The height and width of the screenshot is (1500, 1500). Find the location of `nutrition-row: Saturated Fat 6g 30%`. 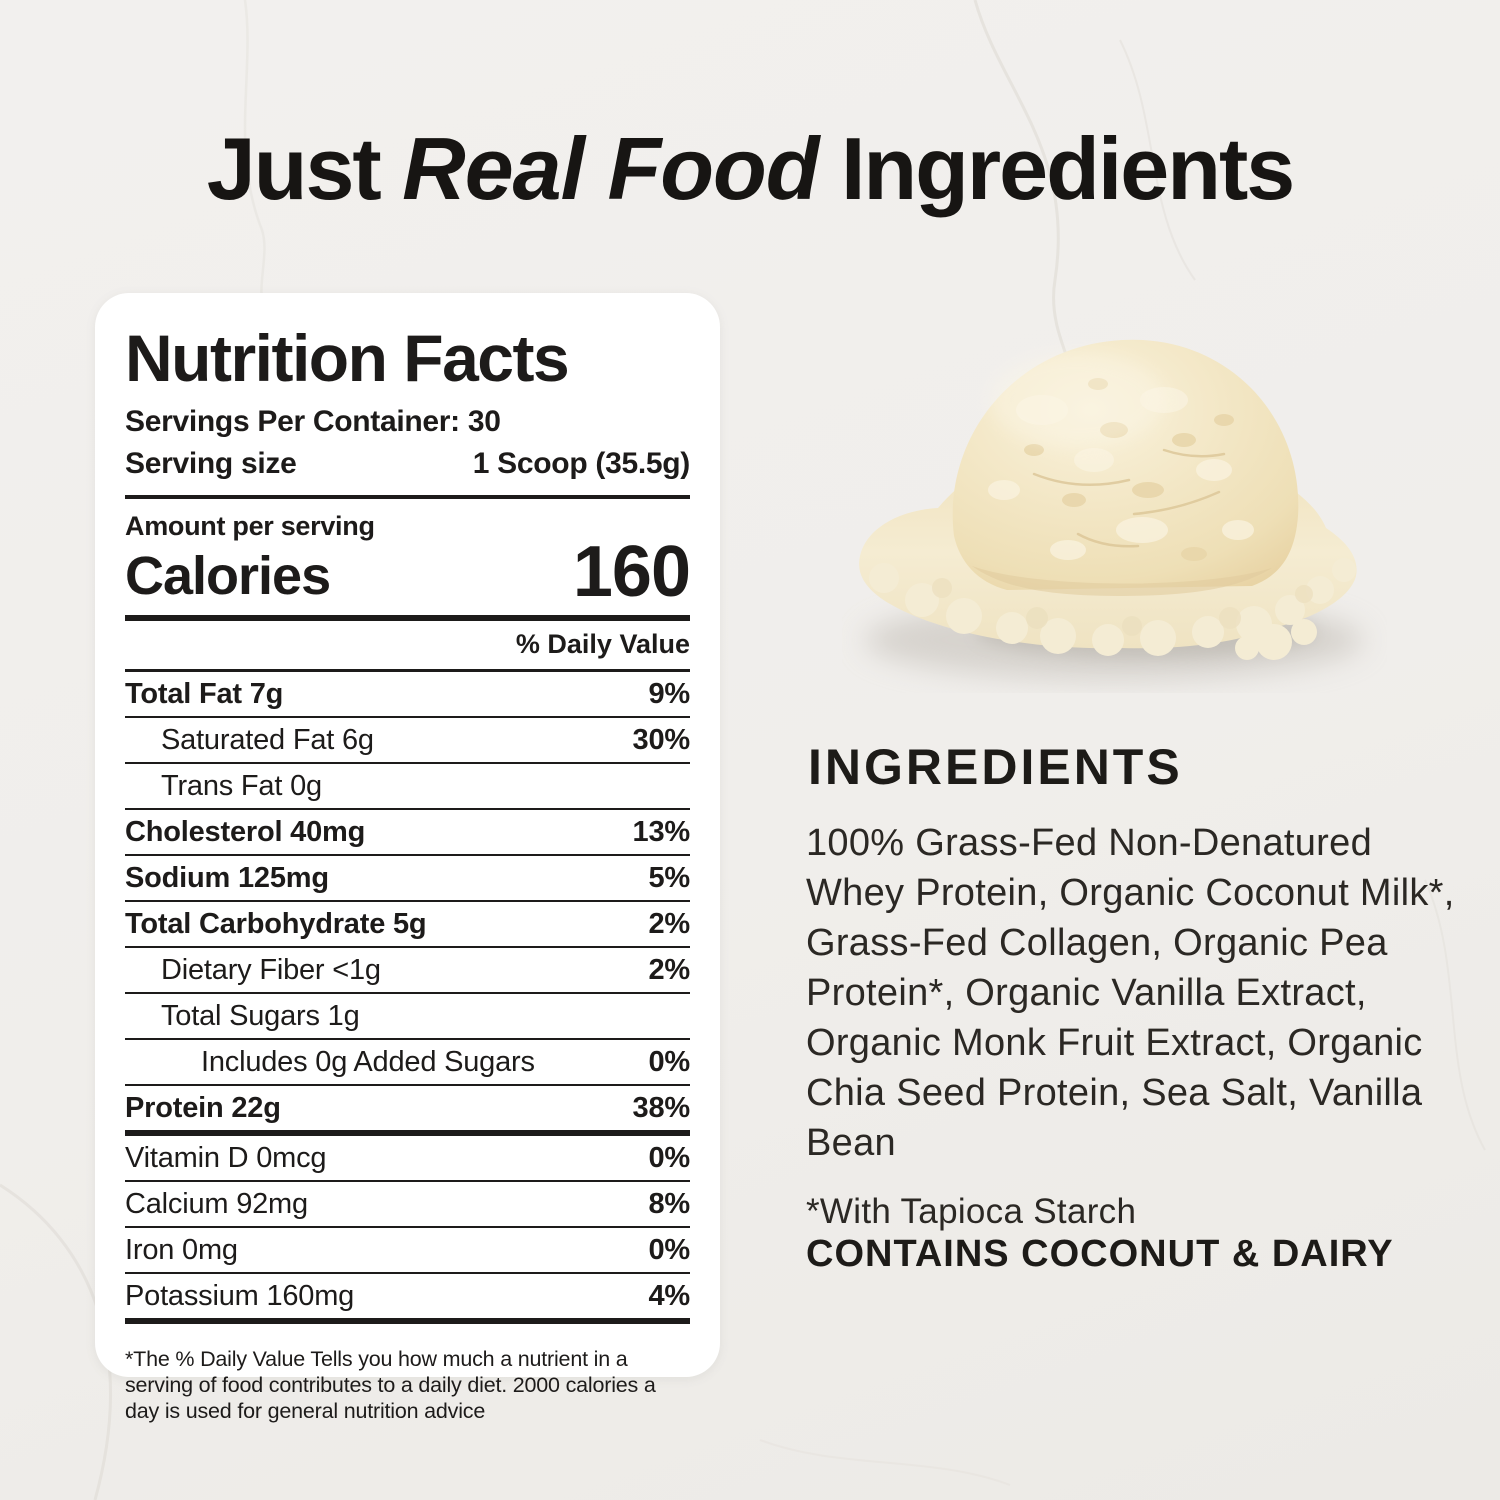

nutrition-row: Saturated Fat 6g 30% is located at coordinates (407, 741).